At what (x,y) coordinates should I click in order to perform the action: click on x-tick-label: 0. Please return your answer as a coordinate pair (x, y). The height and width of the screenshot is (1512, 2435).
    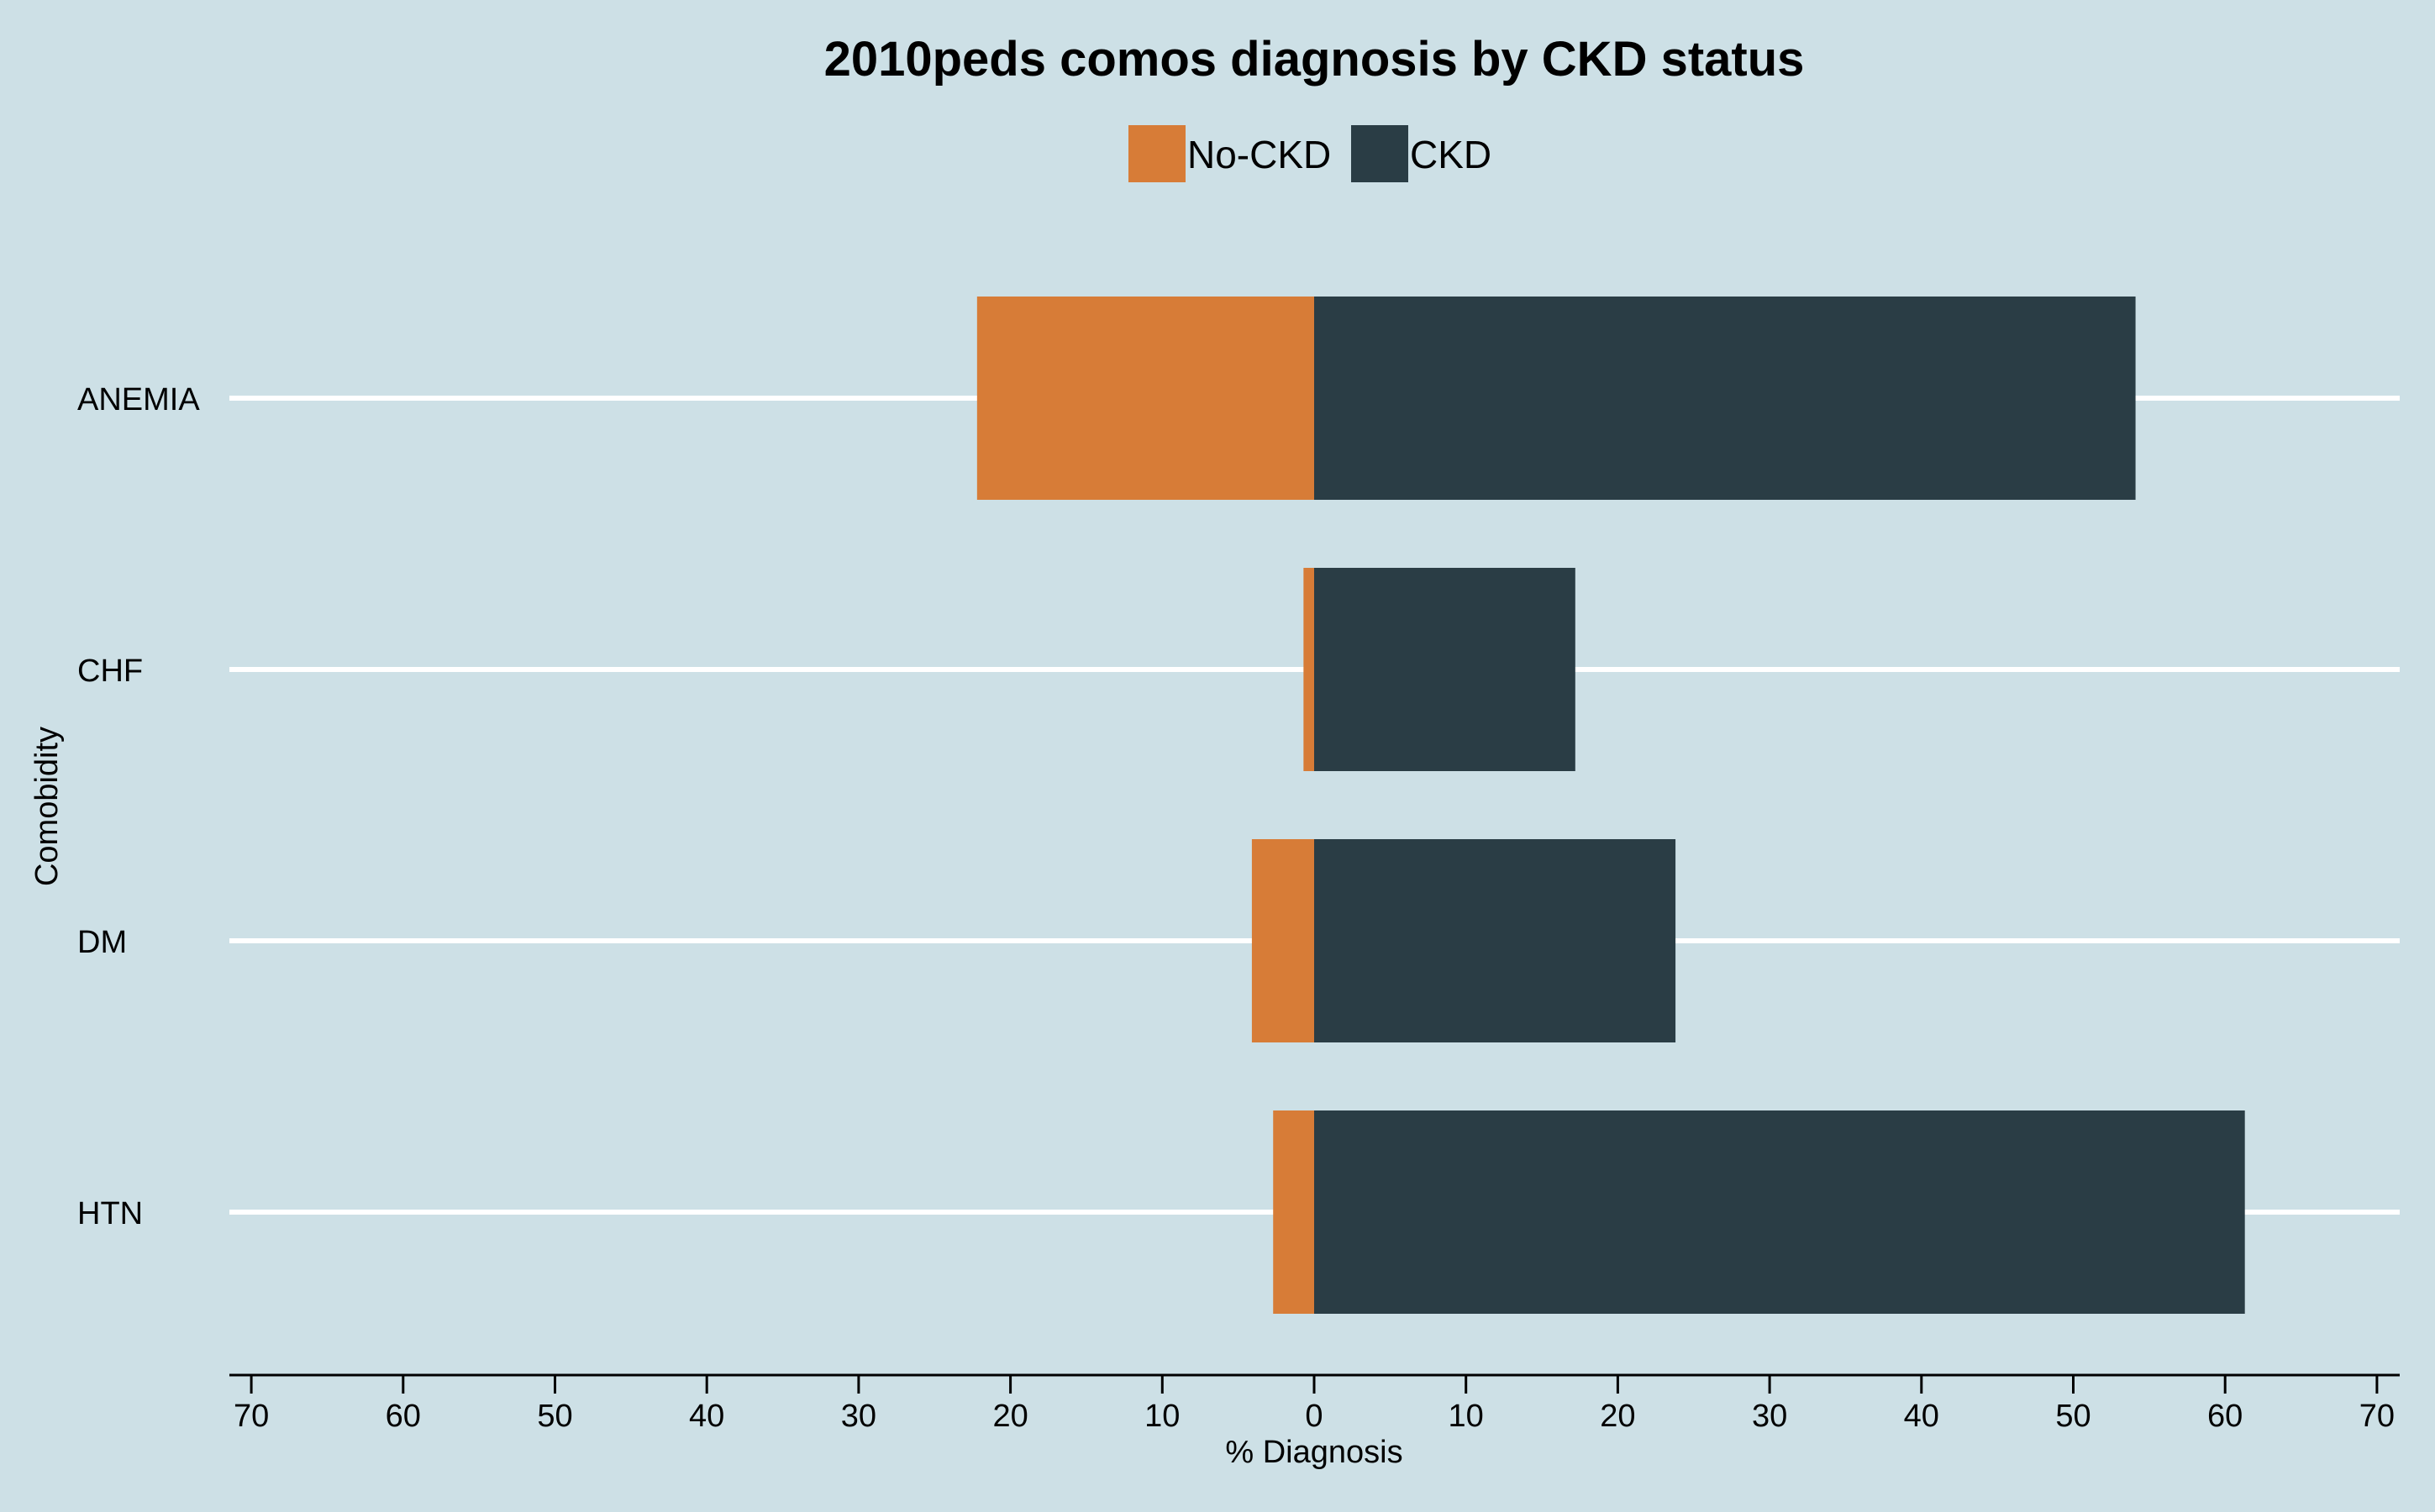
    Looking at the image, I should click on (1314, 1416).